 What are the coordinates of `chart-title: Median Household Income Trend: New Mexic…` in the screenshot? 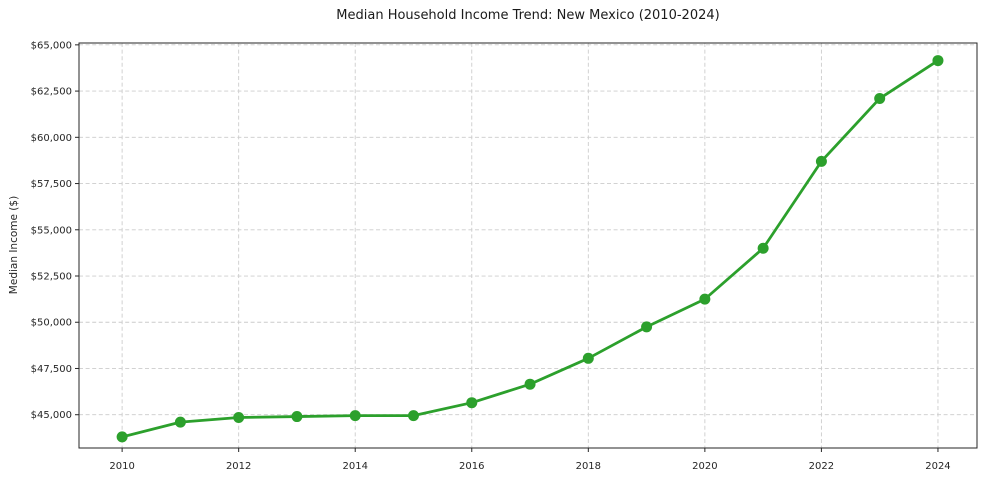 It's located at (528, 15).